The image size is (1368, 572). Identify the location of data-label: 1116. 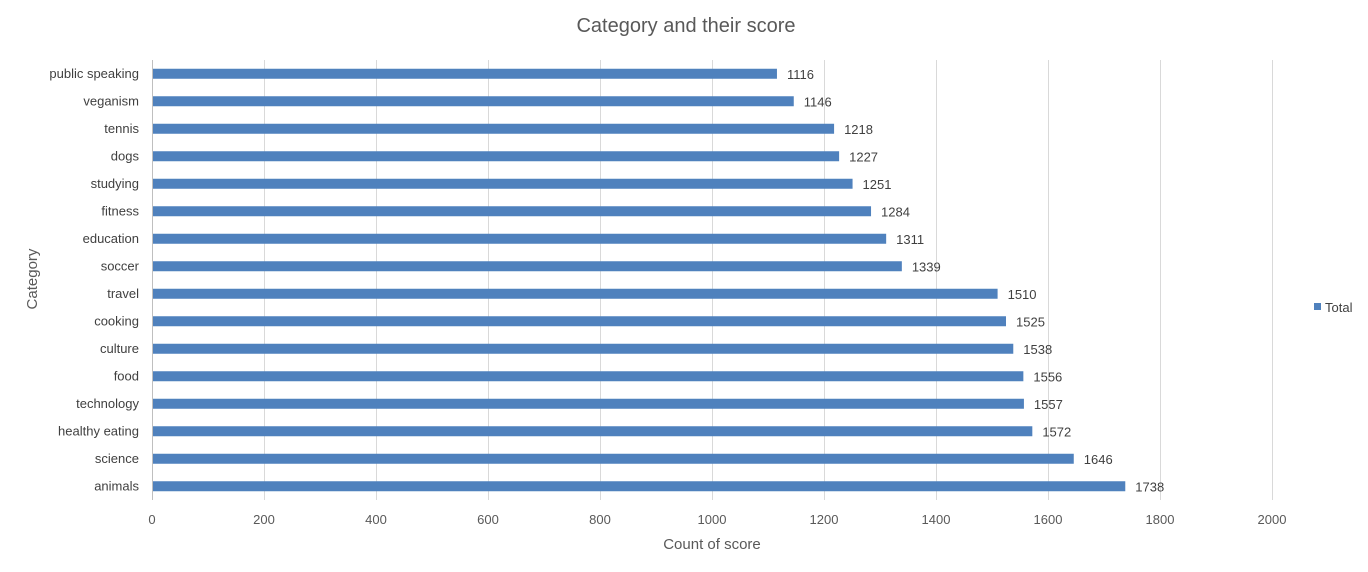
(800, 74).